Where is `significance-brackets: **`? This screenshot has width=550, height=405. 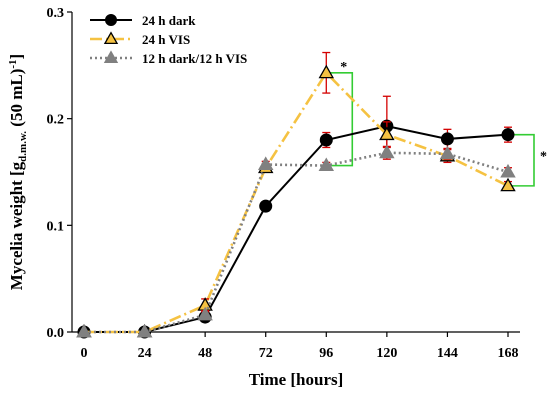 significance-brackets: ** is located at coordinates (436, 123).